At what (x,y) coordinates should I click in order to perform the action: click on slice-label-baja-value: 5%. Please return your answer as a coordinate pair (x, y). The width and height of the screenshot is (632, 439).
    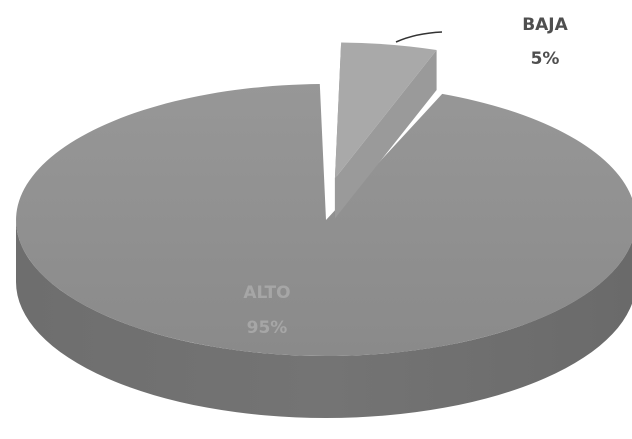
    Looking at the image, I should click on (545, 59).